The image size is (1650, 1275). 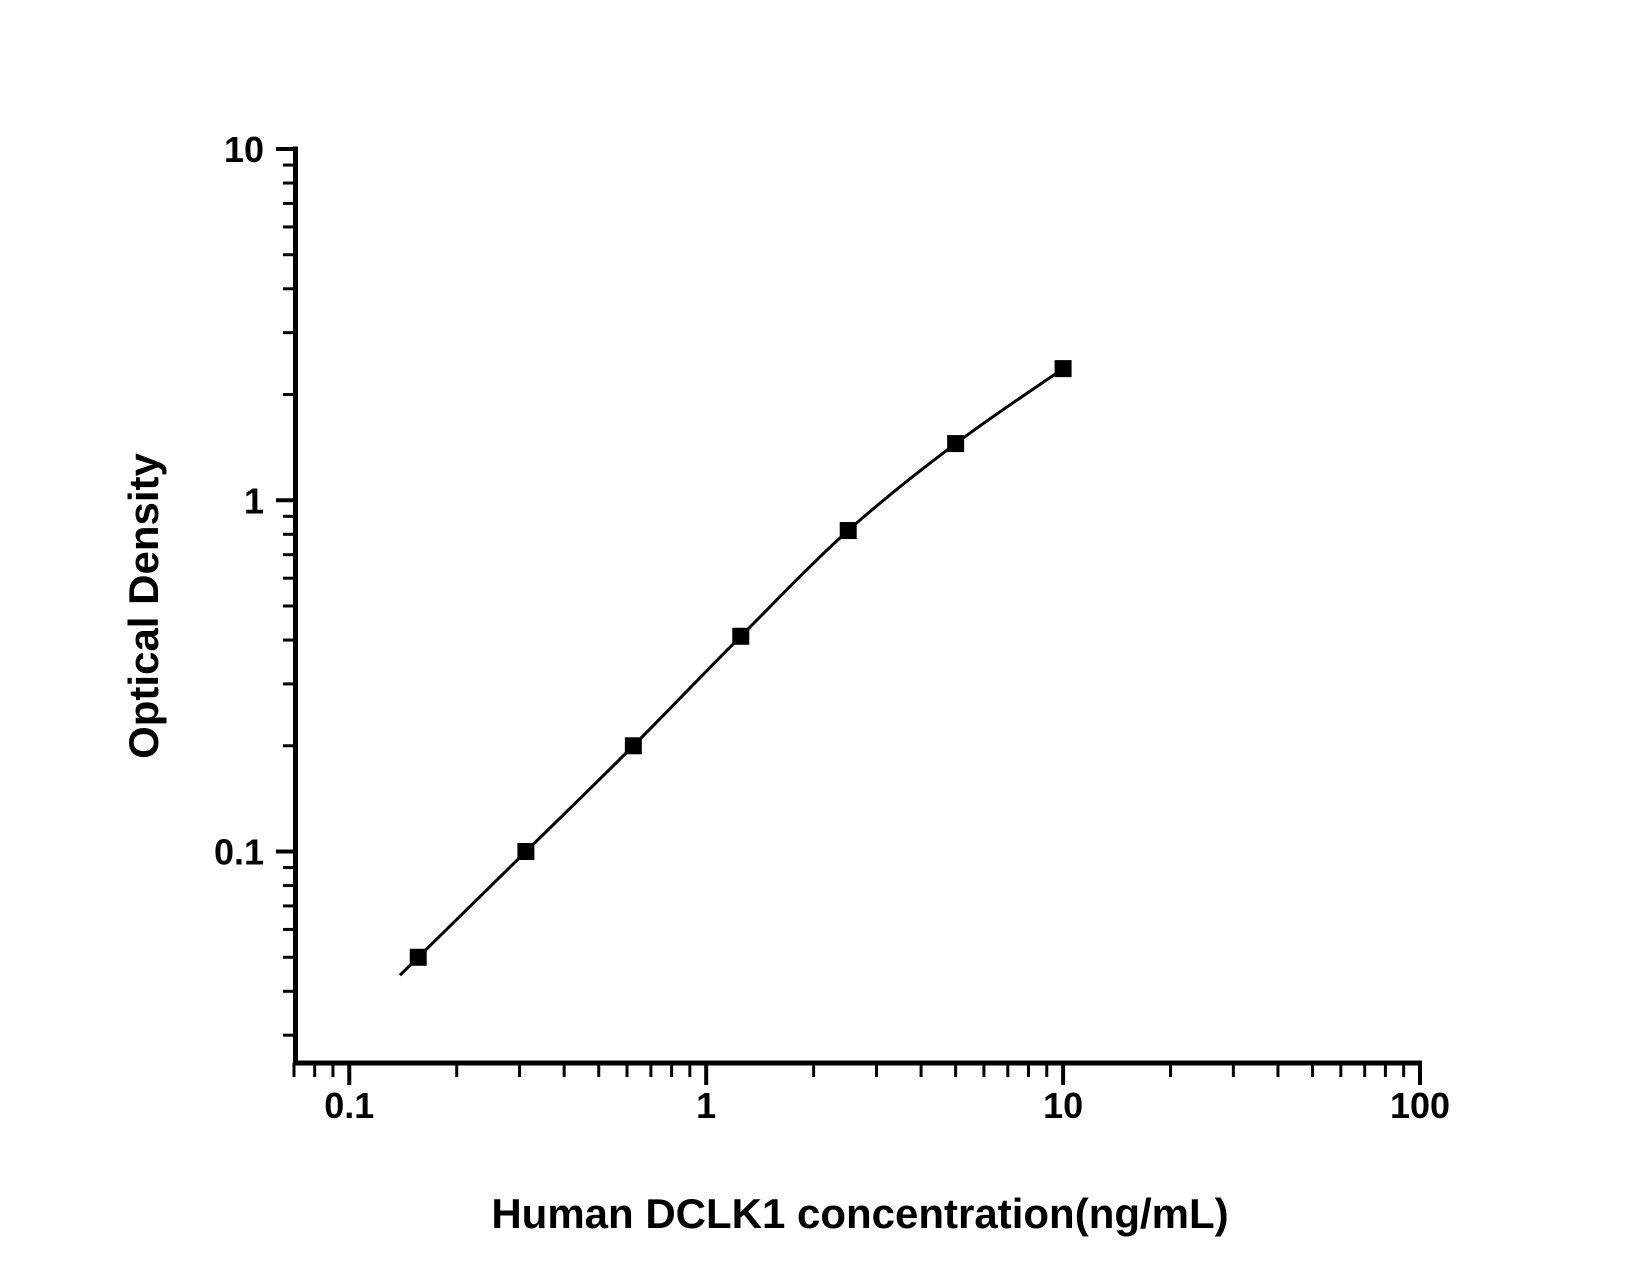 I want to click on x-tick-label: 0.1, so click(x=349, y=1105).